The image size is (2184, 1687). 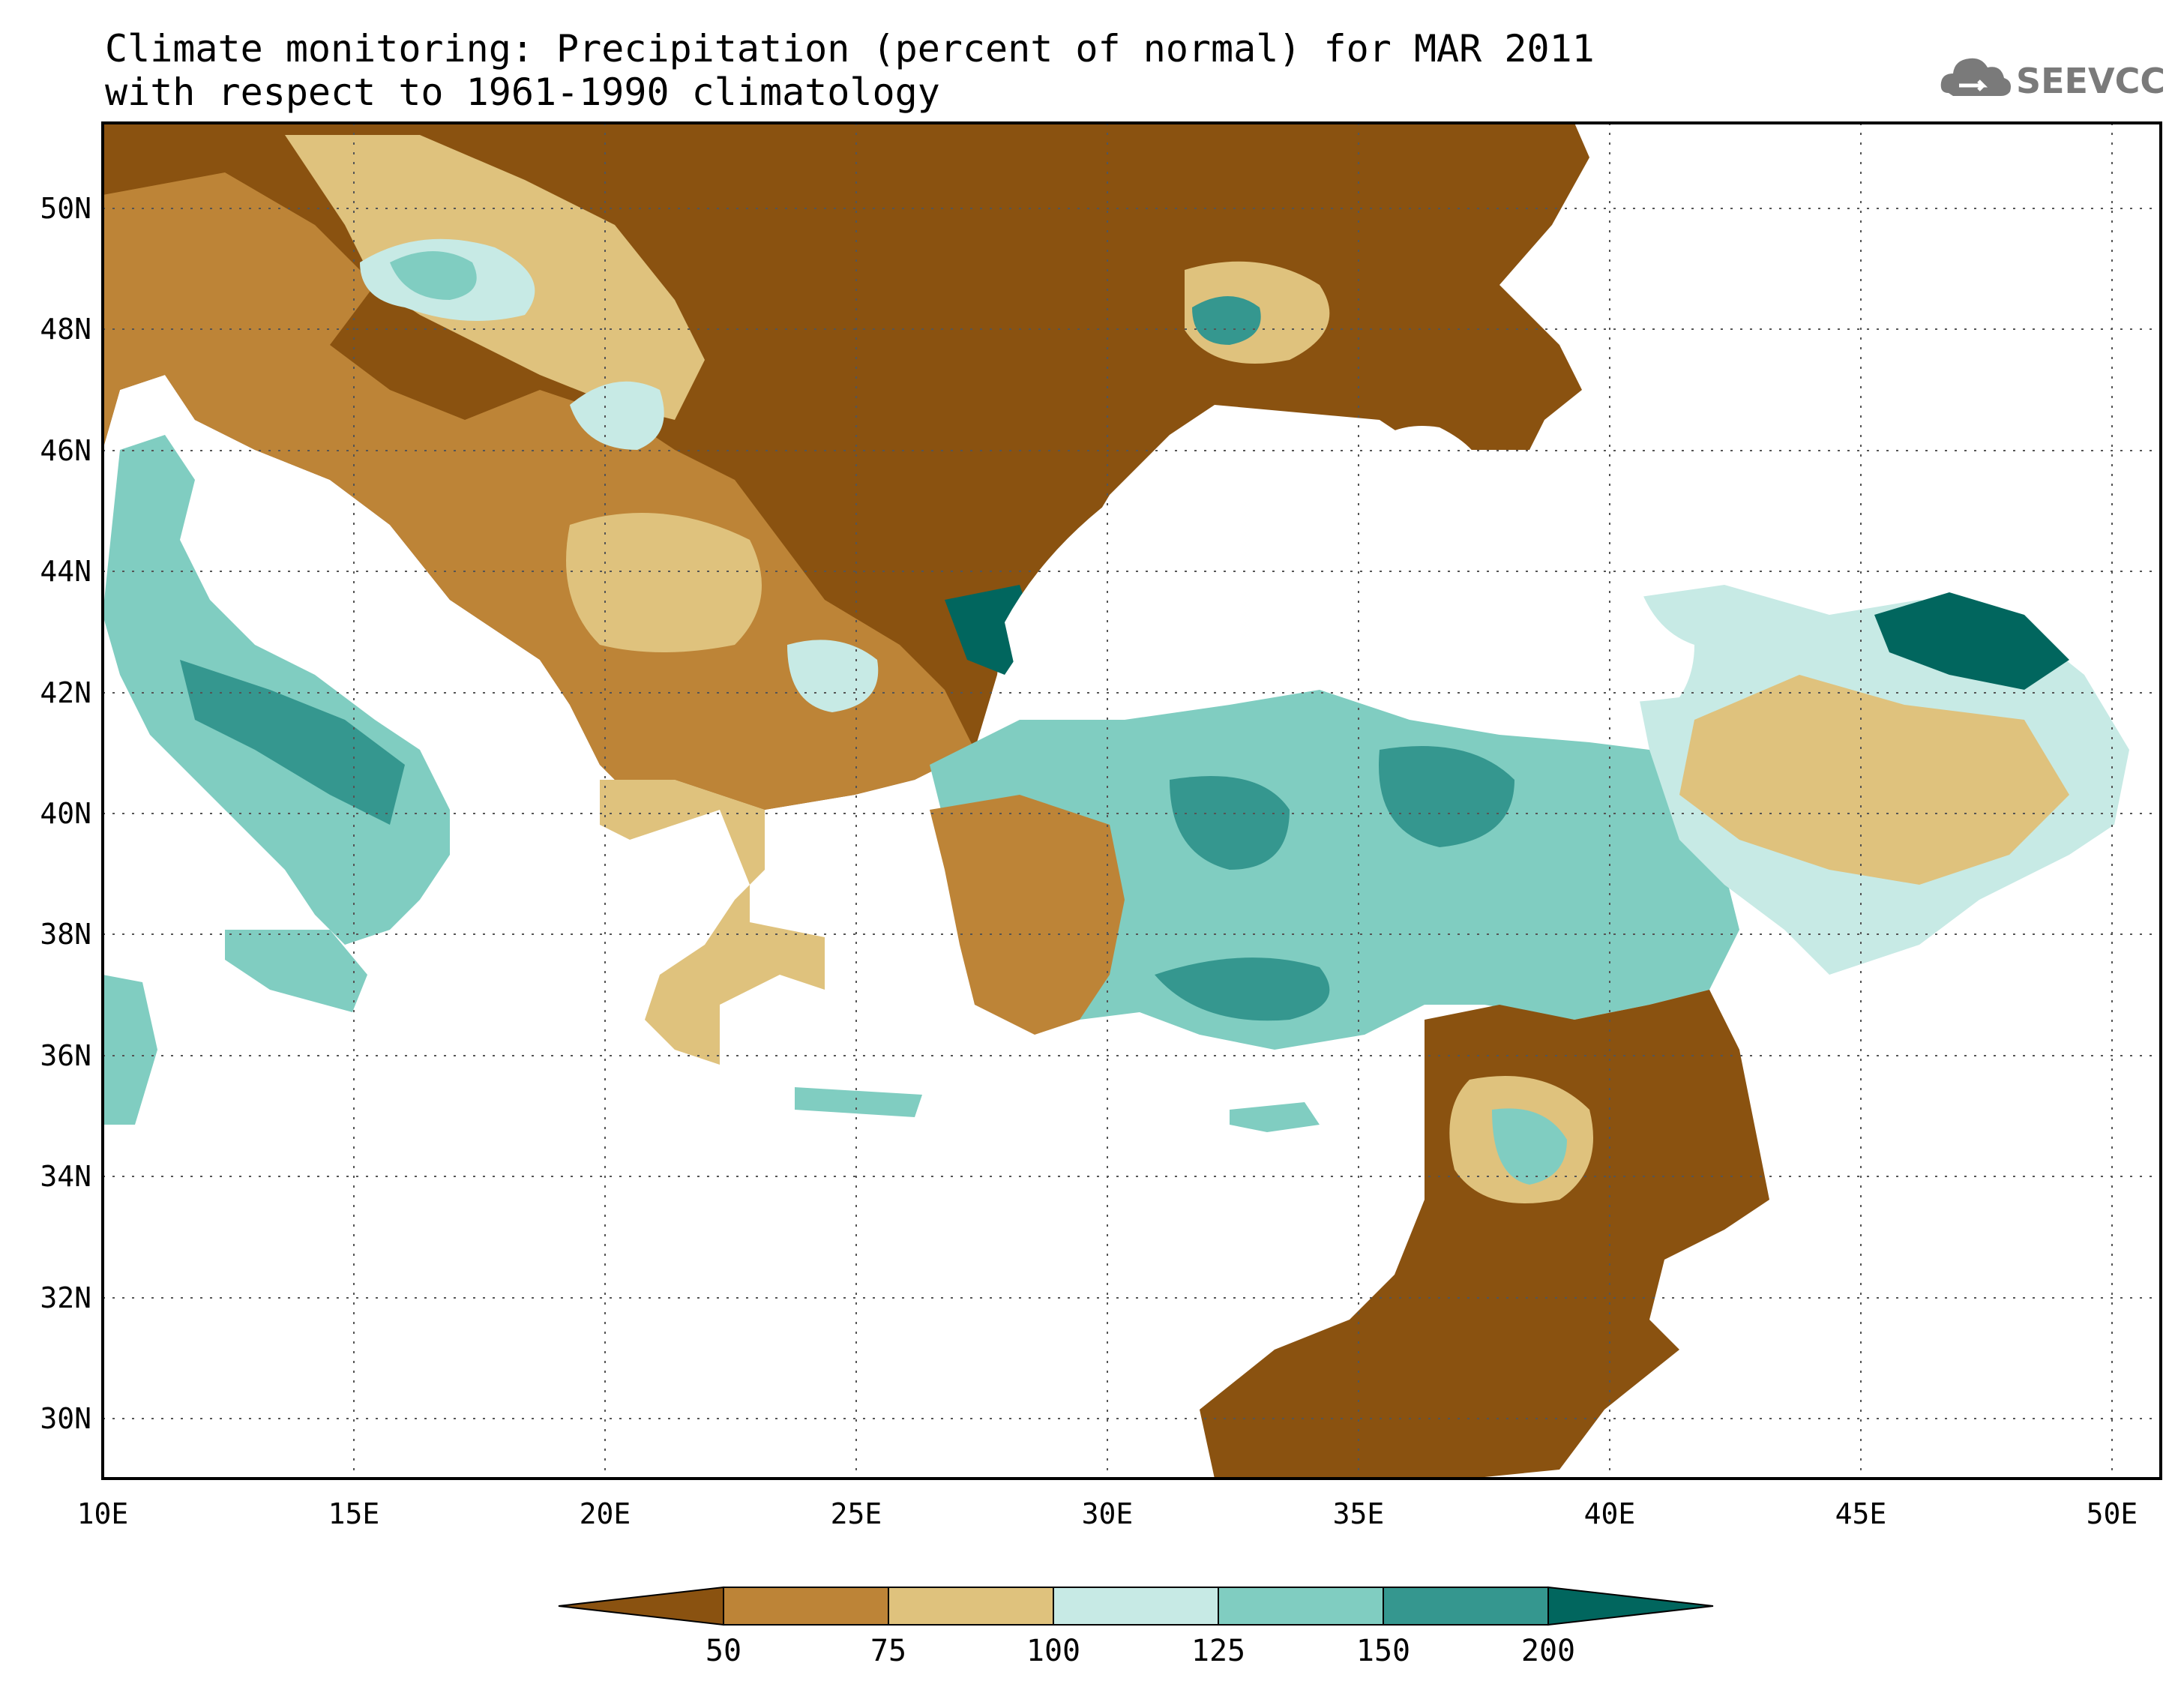 I want to click on precip-region-bulgaria-inland, so click(x=833, y=676).